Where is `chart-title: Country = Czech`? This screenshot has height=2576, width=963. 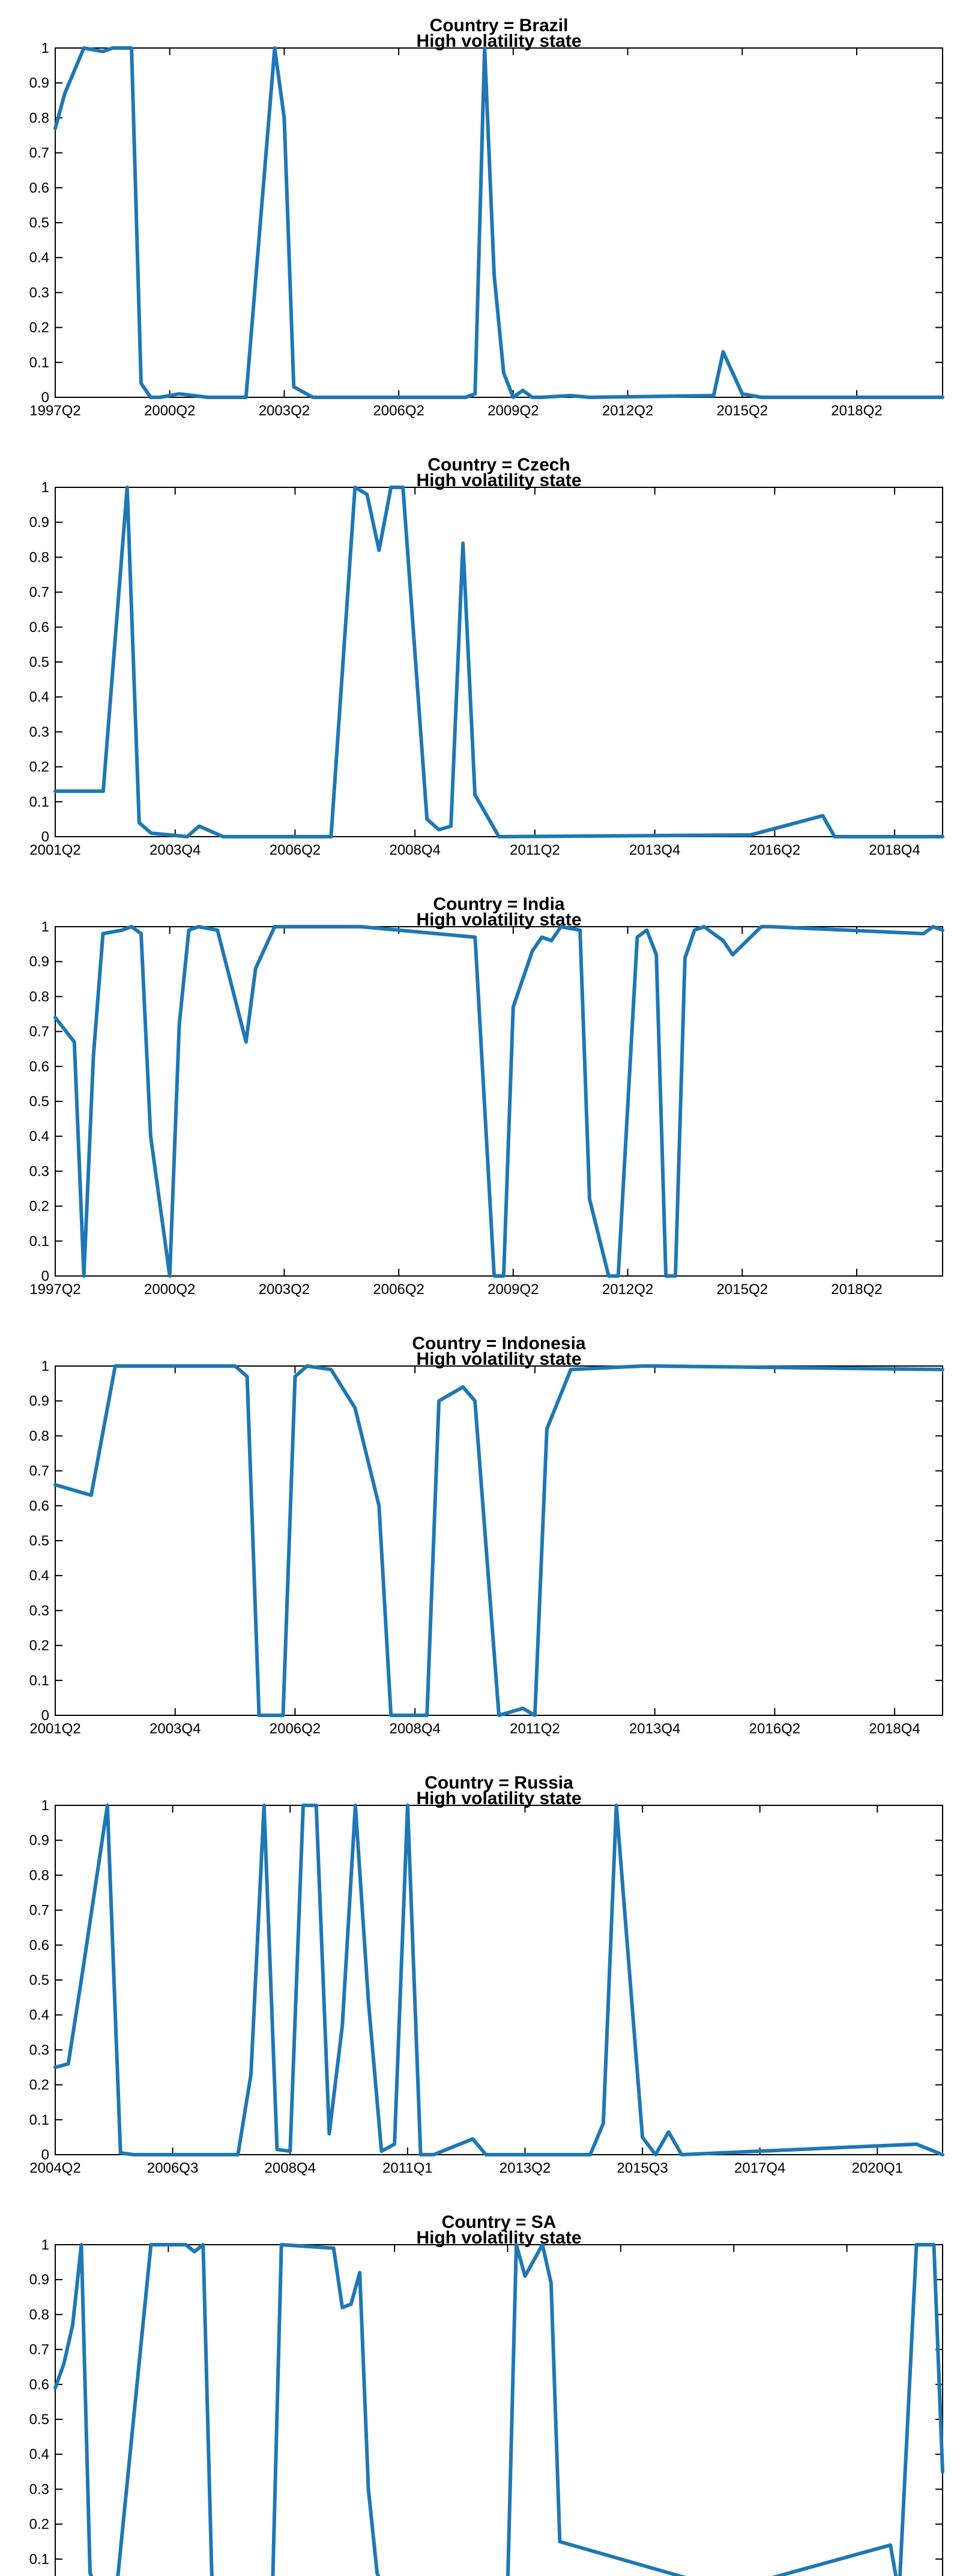 chart-title: Country = Czech is located at coordinates (499, 465).